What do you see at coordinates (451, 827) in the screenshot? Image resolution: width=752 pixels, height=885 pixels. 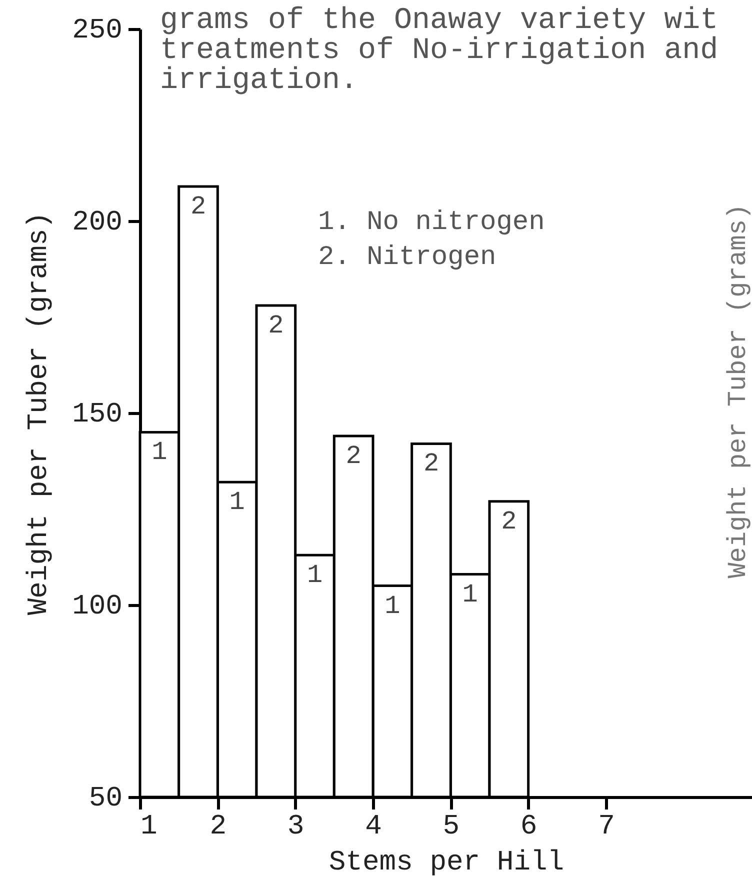 I see `x-tick-label: 5` at bounding box center [451, 827].